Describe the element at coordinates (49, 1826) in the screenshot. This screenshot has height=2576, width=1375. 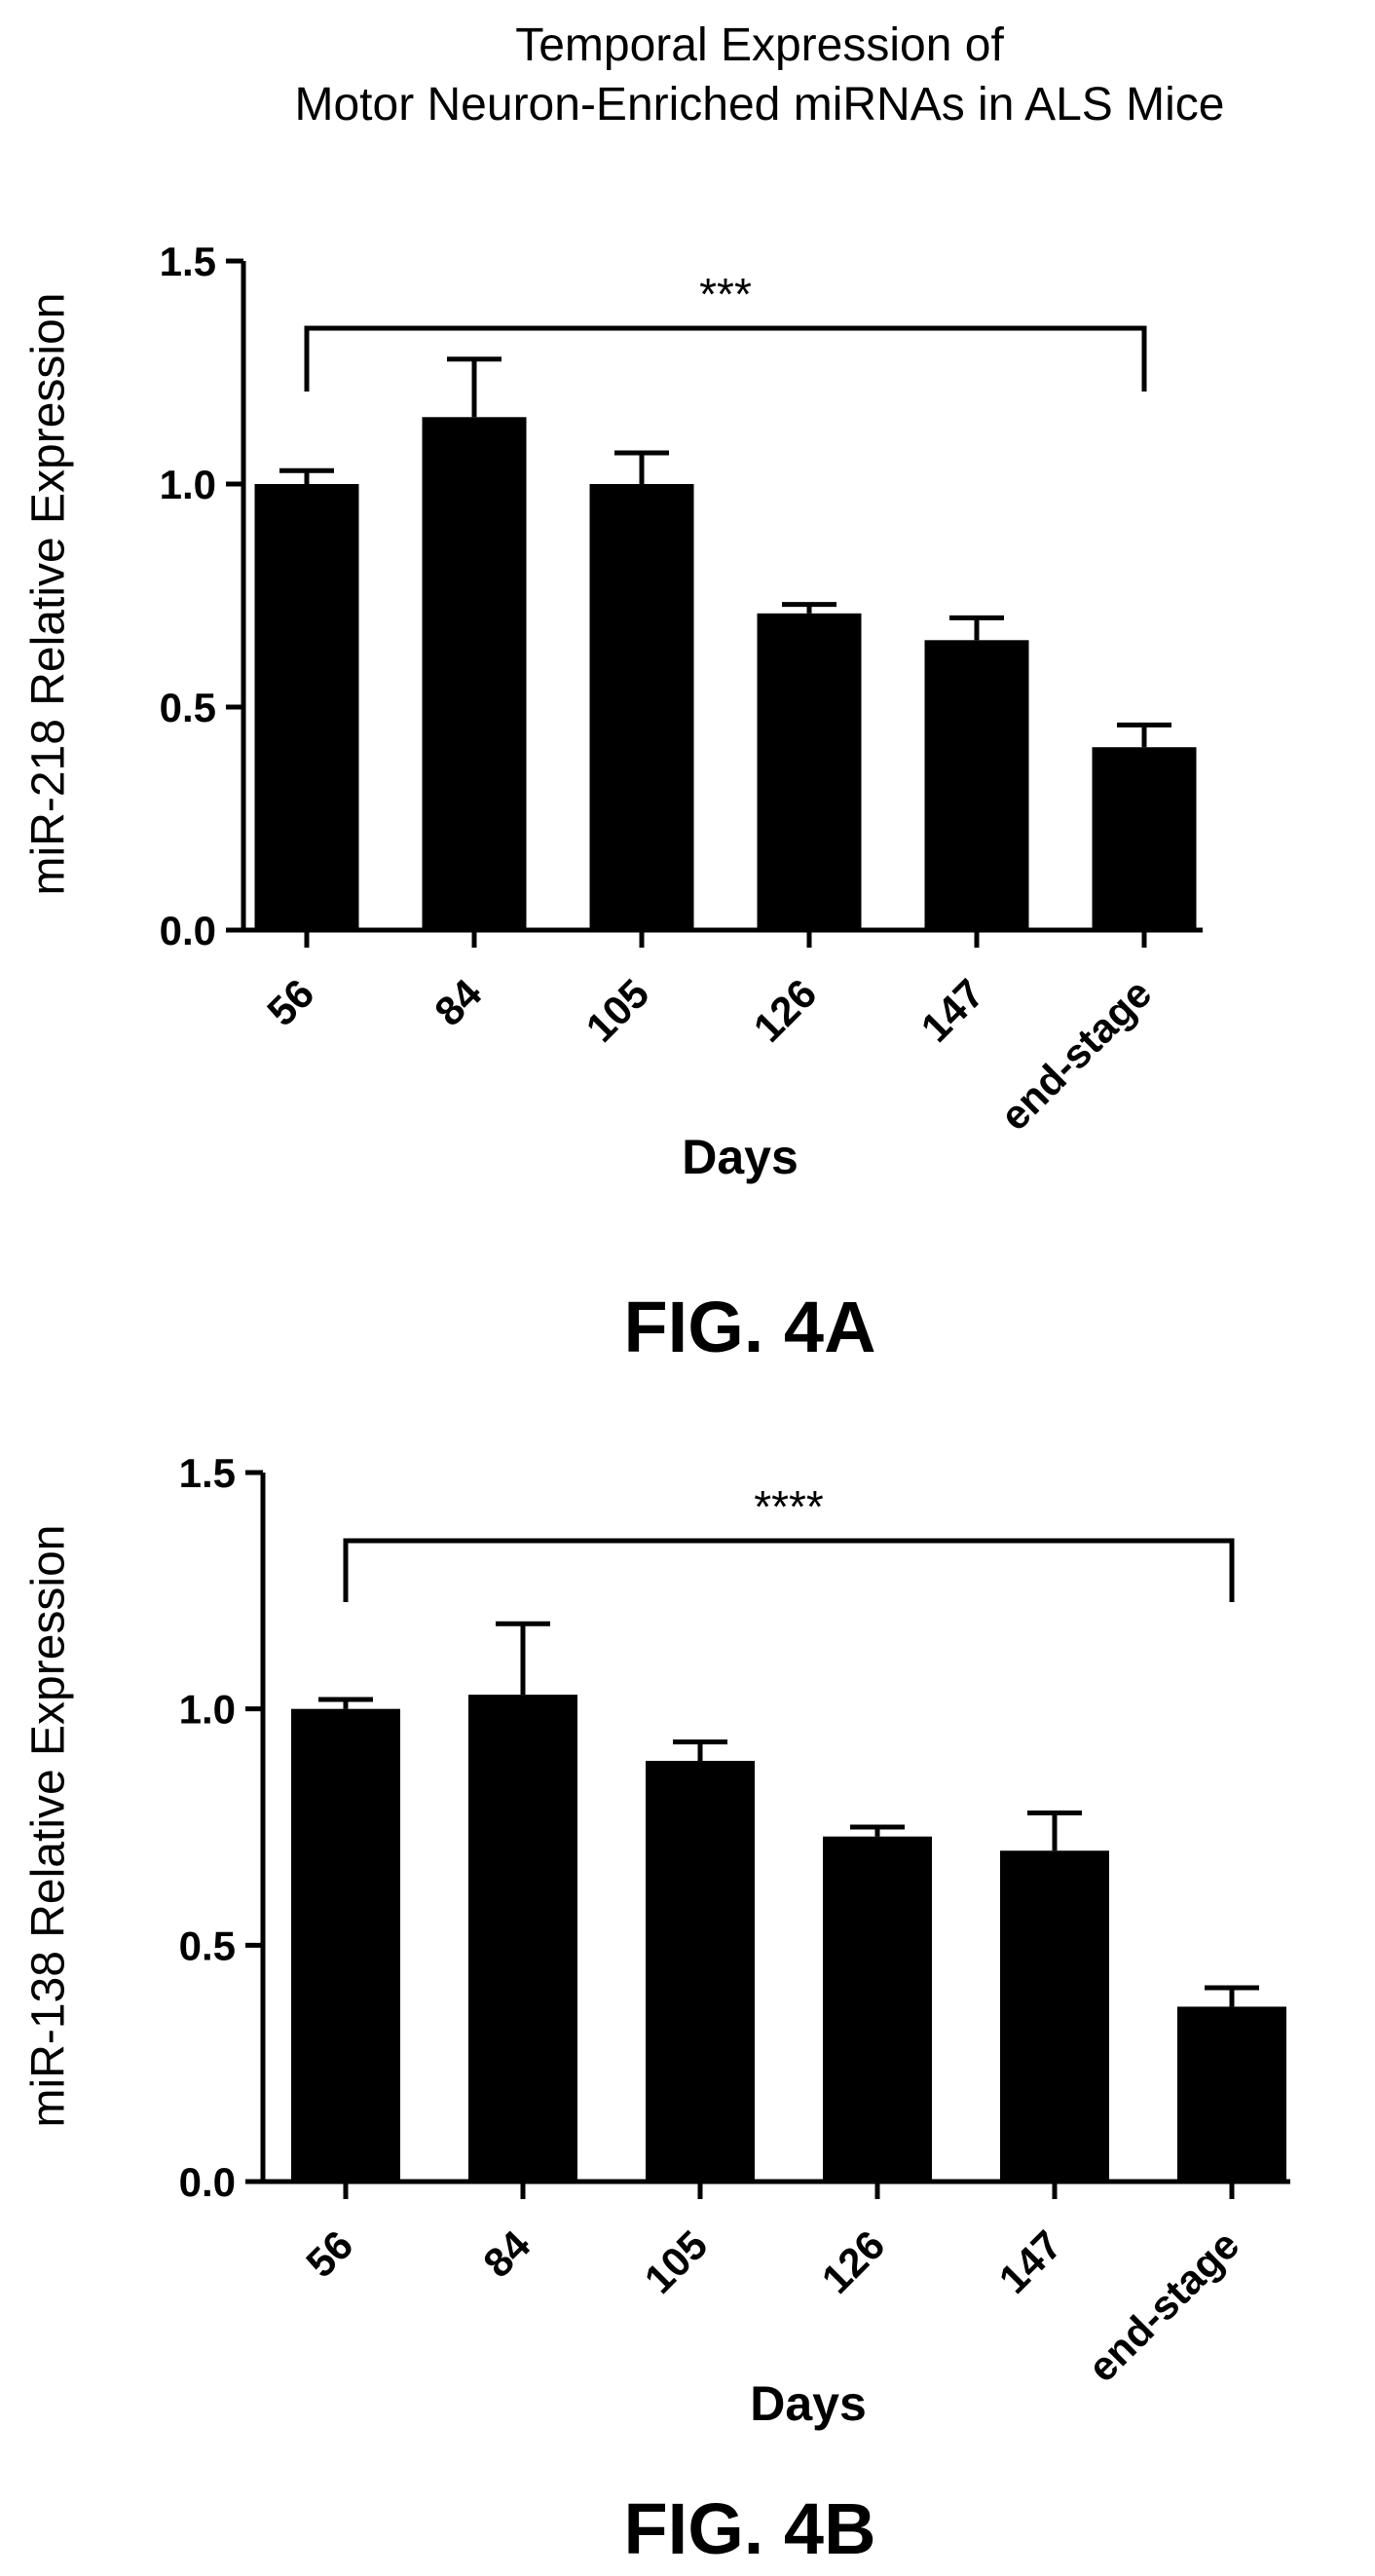
I see `y-axis-title: miR-138 Relative Expression` at that location.